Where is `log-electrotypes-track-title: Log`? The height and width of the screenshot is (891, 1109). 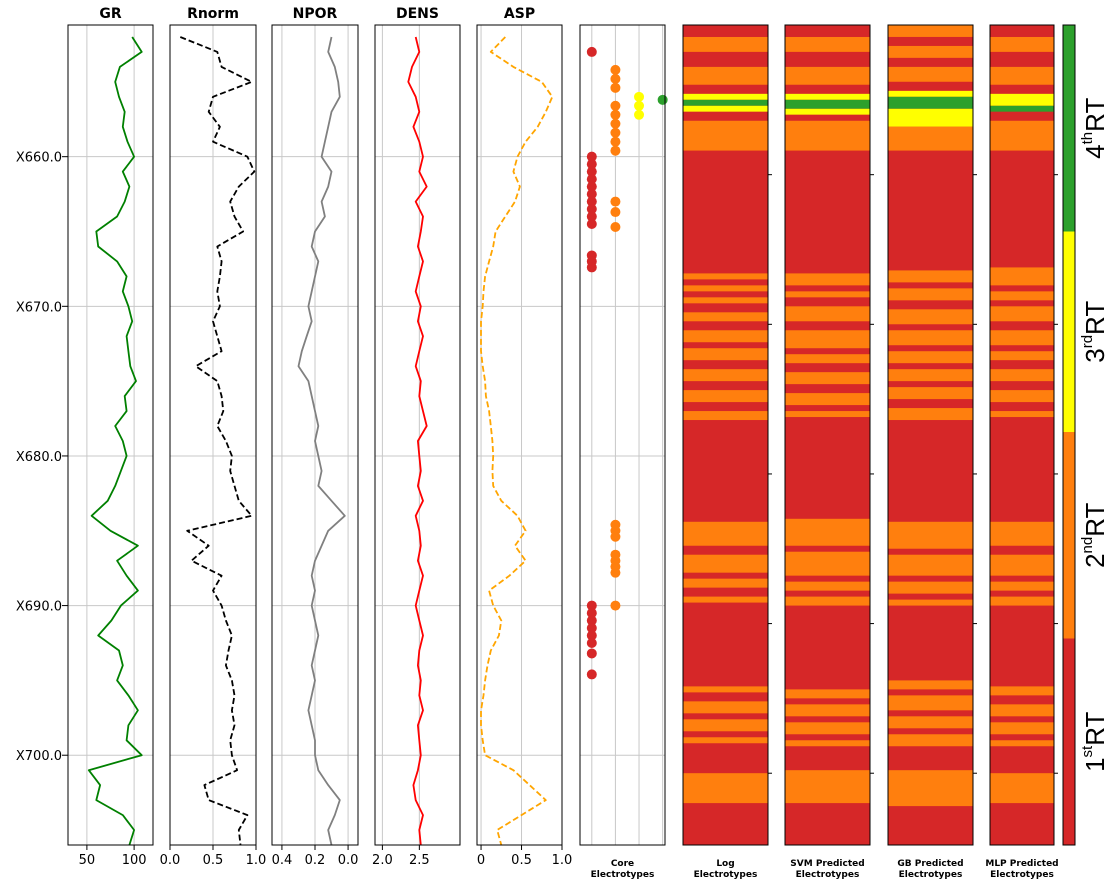
log-electrotypes-track-title: Log is located at coordinates (725, 864).